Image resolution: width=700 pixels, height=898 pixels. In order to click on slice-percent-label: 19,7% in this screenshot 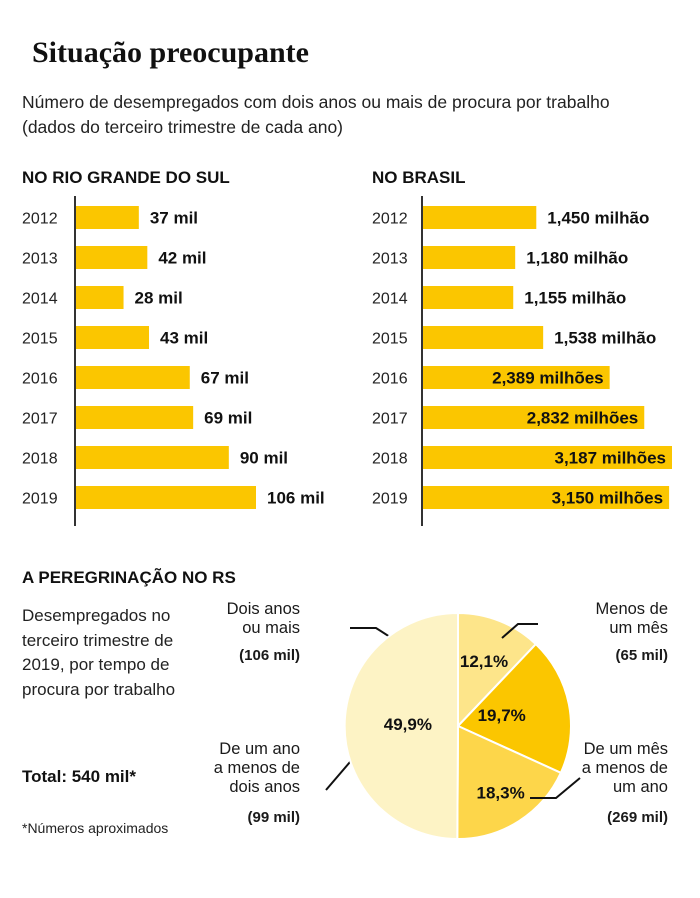, I will do `click(502, 715)`.